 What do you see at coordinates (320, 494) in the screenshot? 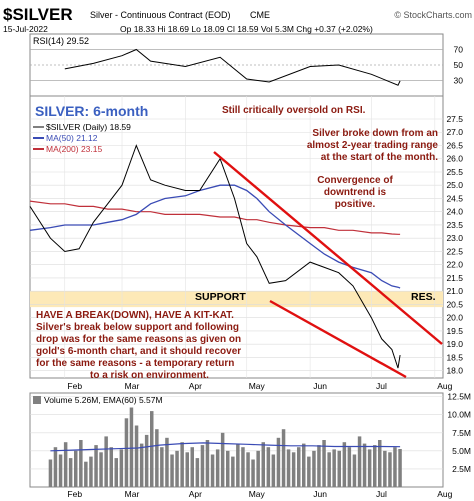
I see `volume-x-tick-label: Jun` at bounding box center [320, 494].